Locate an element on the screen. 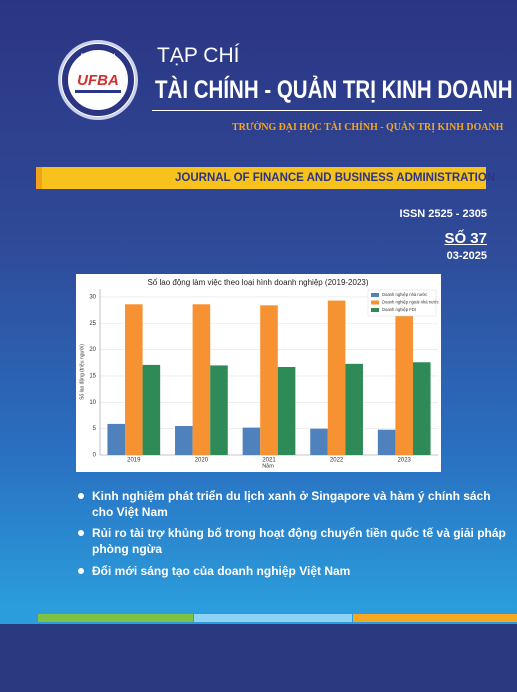 The image size is (517, 692). issue-number: SỐ 37 is located at coordinates (465, 238).